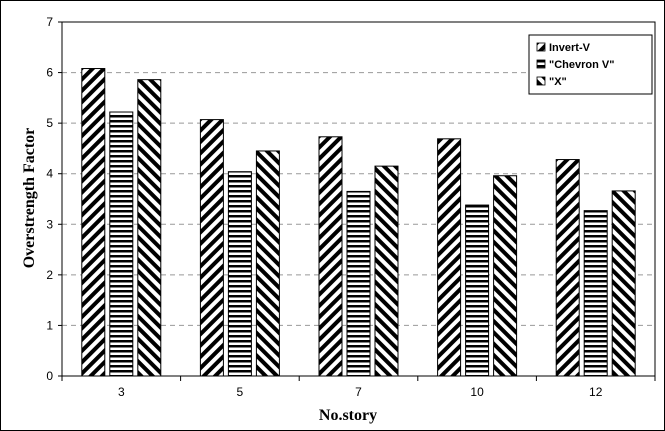  What do you see at coordinates (49, 199) in the screenshot?
I see `y-tick-labels: 0 1 2 3 4 5 6 7` at bounding box center [49, 199].